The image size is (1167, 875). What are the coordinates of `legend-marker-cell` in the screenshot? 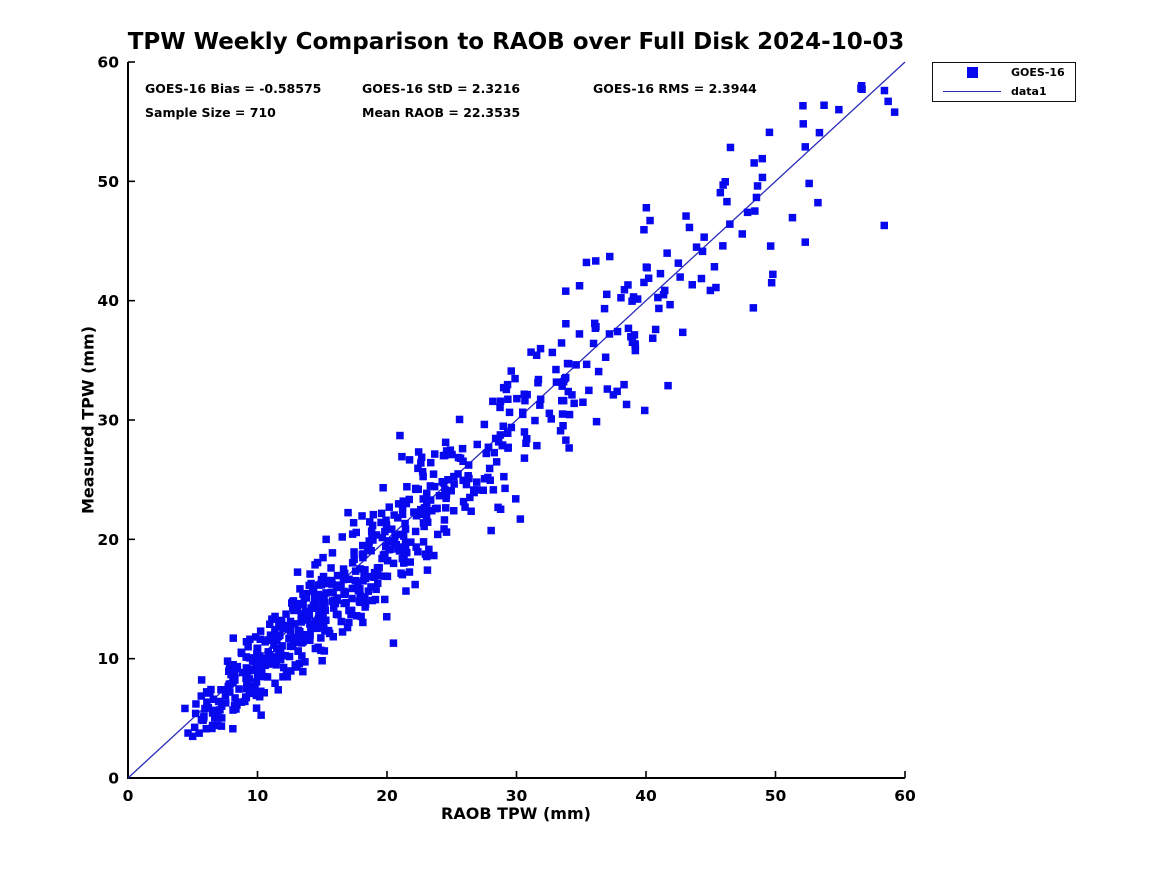 It's located at (972, 73).